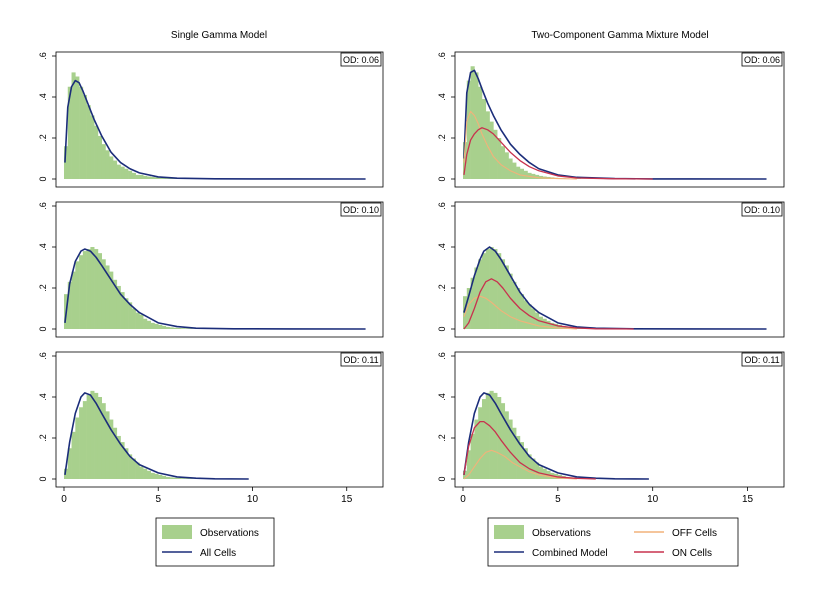 This screenshot has width=824, height=600. I want to click on legend-legend_left: Observations All Cells, so click(215, 542).